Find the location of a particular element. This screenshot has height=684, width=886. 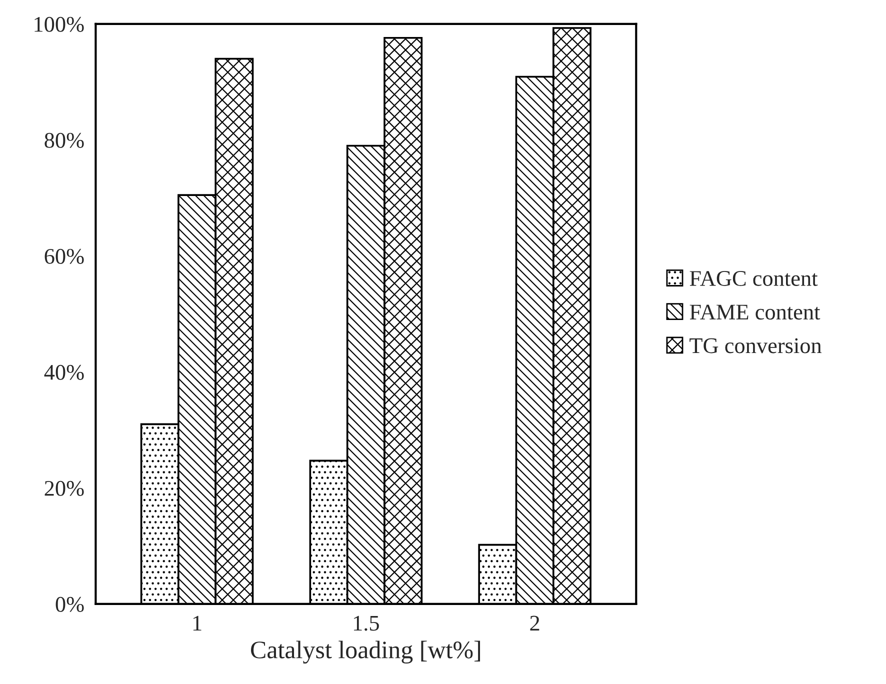

legend-label: FAGC content is located at coordinates (754, 278).